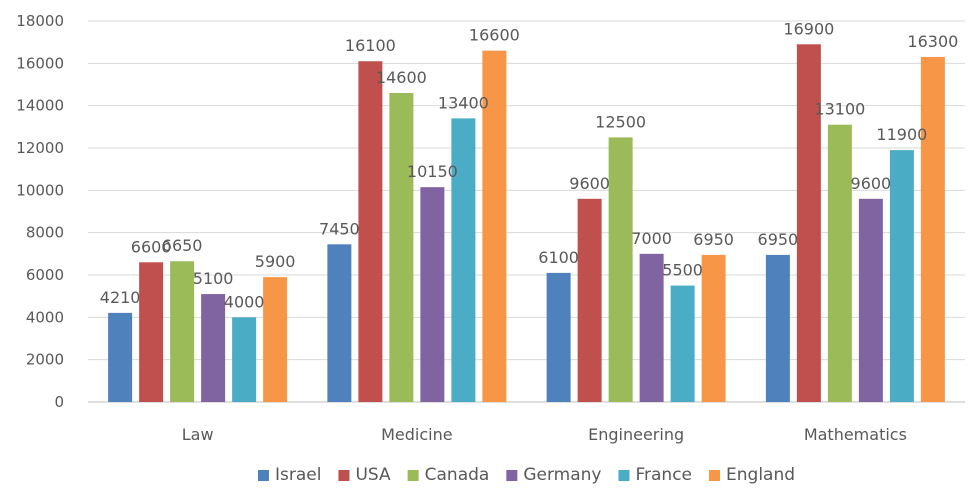 This screenshot has height=494, width=980. What do you see at coordinates (808, 28) in the screenshot?
I see `data-label: 16900` at bounding box center [808, 28].